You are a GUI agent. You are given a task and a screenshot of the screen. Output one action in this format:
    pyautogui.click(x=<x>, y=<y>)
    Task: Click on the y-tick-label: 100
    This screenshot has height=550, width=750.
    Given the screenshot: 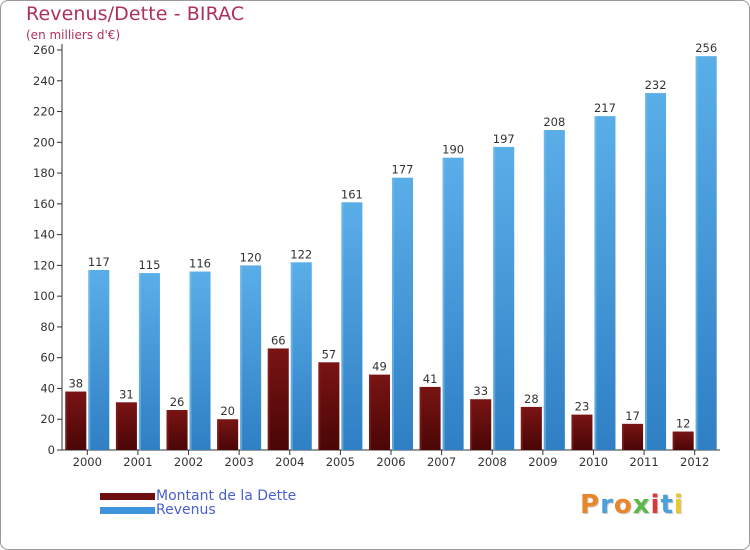 What is the action you would take?
    pyautogui.click(x=44, y=296)
    